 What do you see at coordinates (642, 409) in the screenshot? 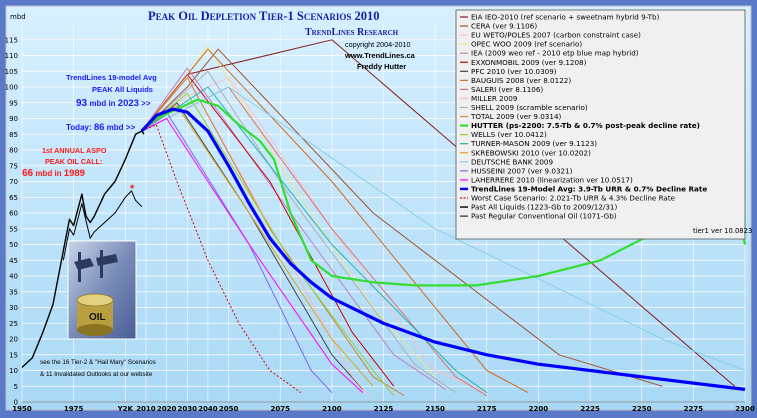
I see `x-tick-label: 2250` at bounding box center [642, 409].